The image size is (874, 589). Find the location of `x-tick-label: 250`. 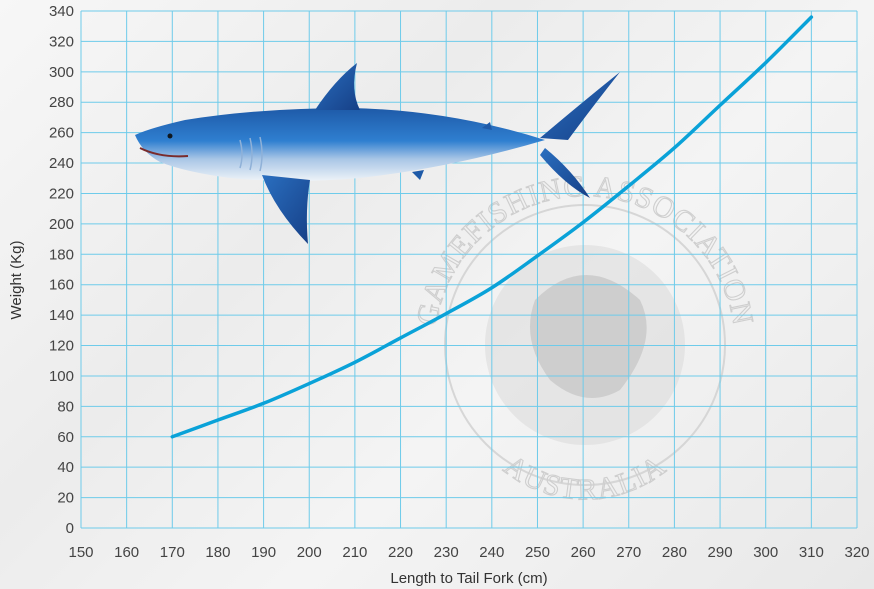

x-tick-label: 250 is located at coordinates (537, 552).